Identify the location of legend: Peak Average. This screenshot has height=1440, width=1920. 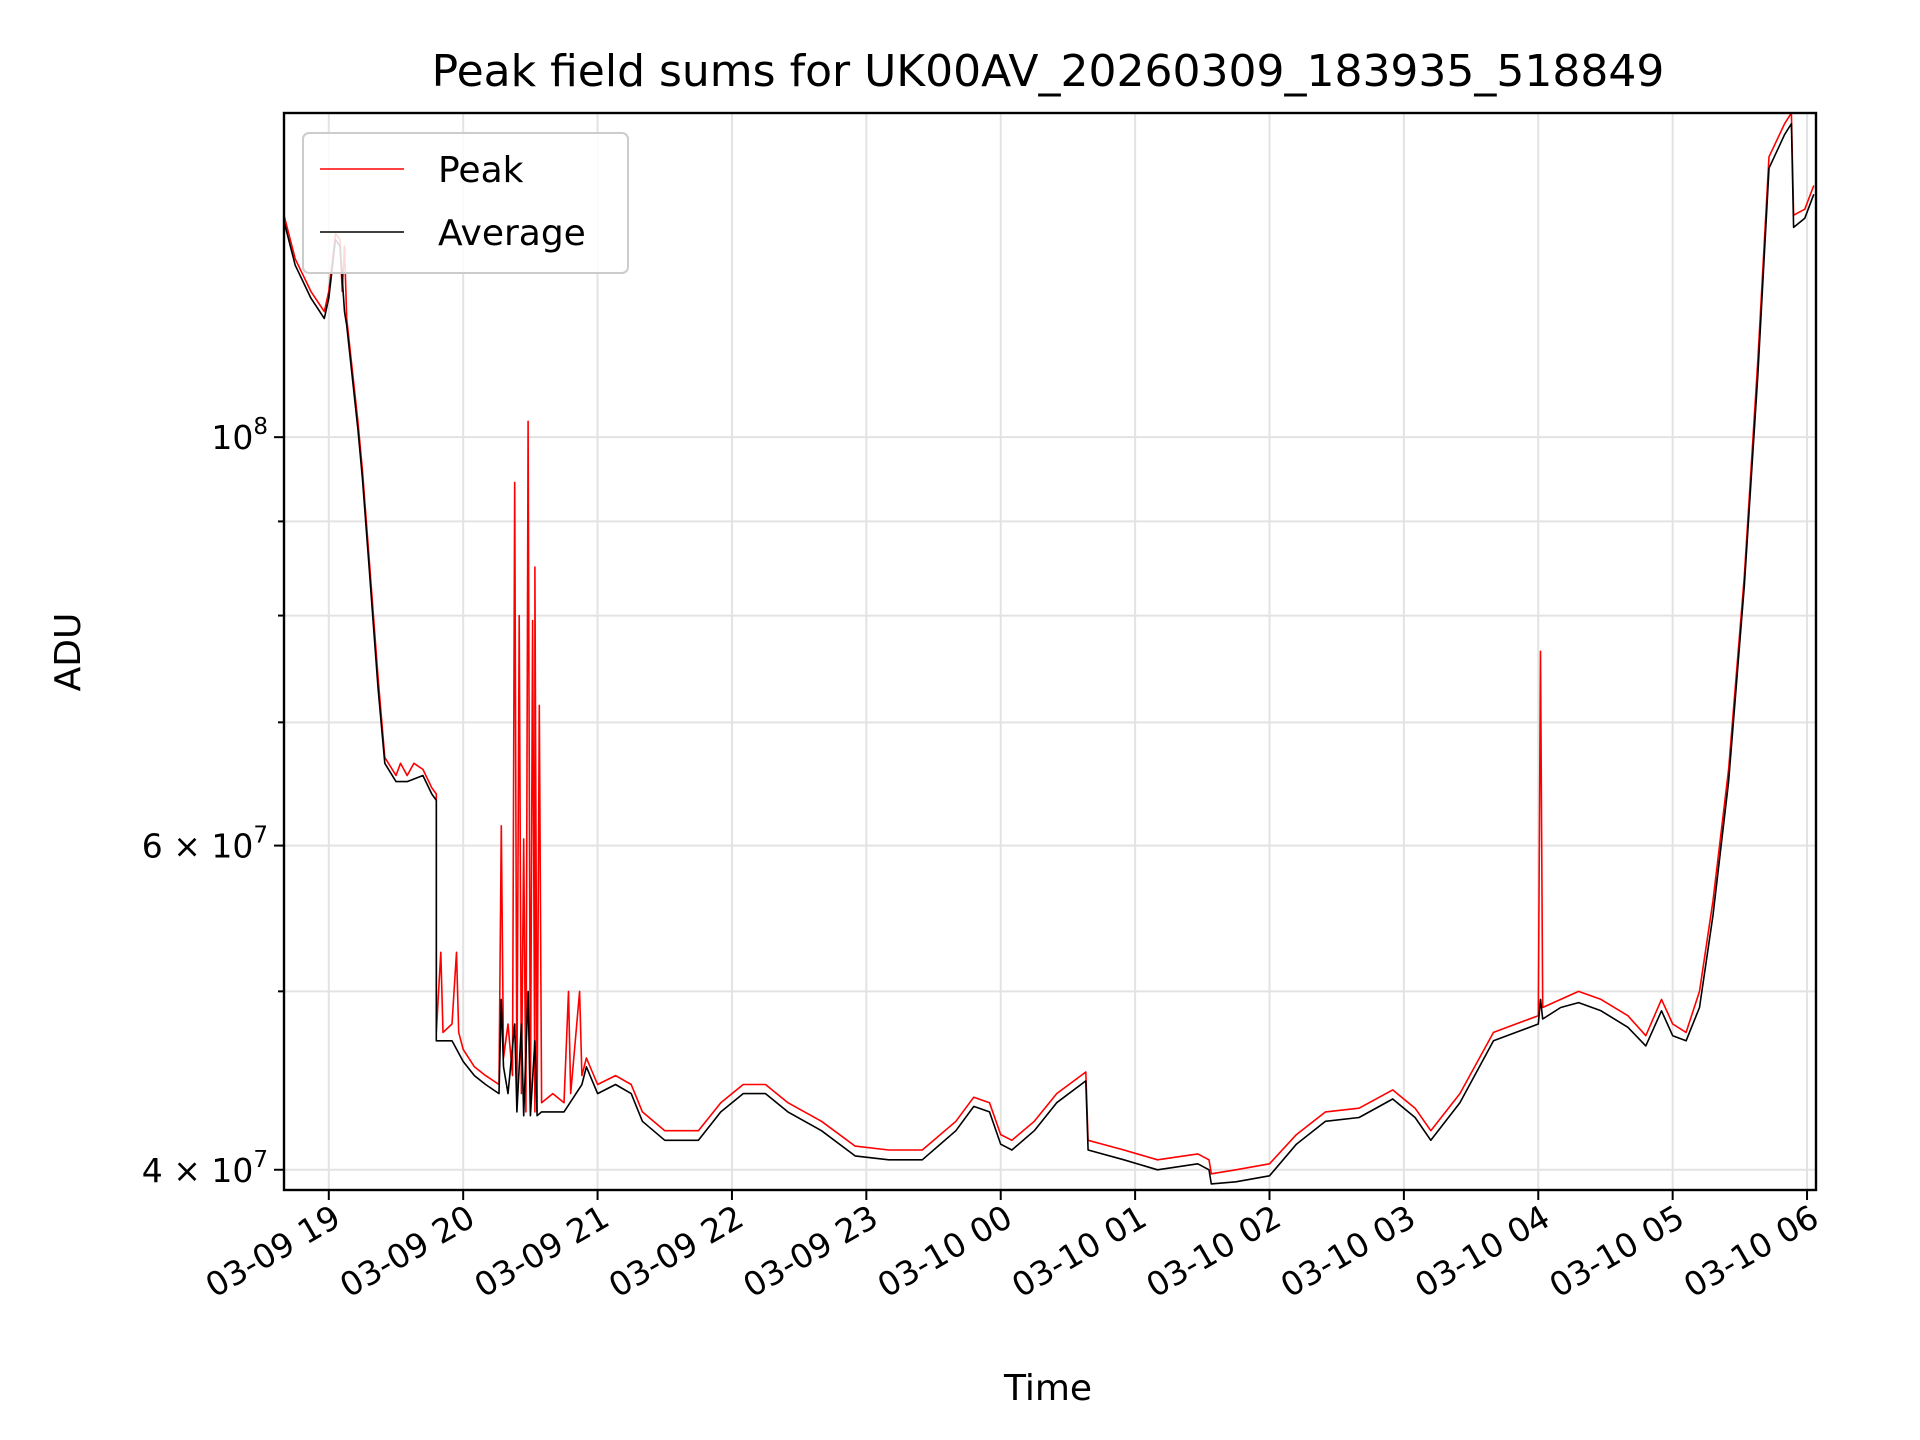
(465, 203).